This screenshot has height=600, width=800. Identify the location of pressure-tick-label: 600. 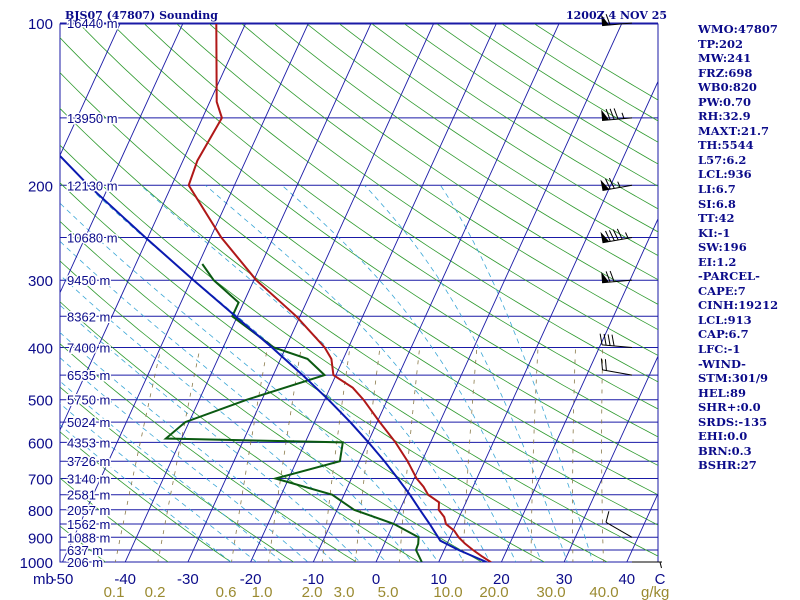
(40, 443).